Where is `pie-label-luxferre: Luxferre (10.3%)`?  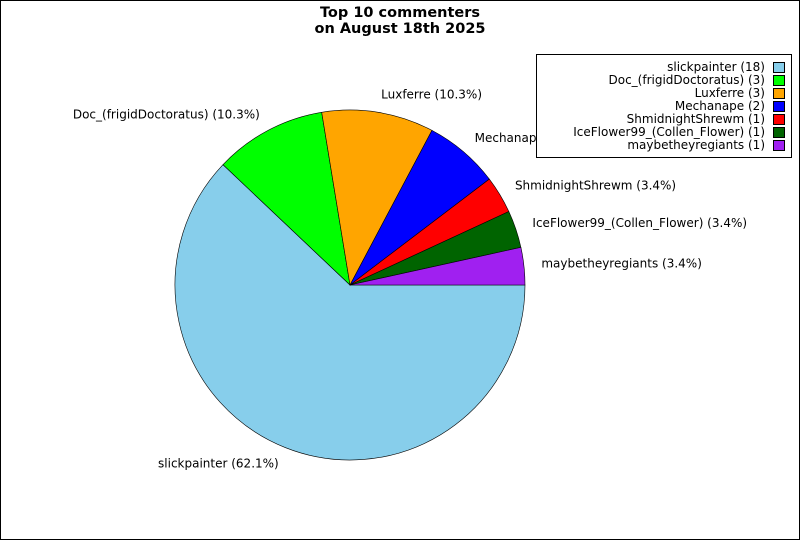 pie-label-luxferre: Luxferre (10.3%) is located at coordinates (431, 95).